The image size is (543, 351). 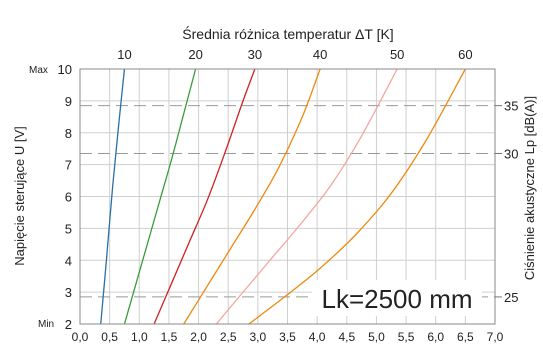 I want to click on x-tick-label: 2,0, so click(x=198, y=337).